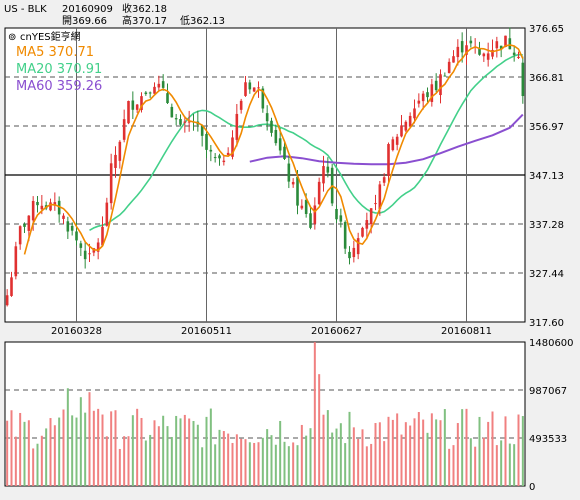  Describe the element at coordinates (87, 9) in the screenshot. I see `header-date: 20160909` at that location.